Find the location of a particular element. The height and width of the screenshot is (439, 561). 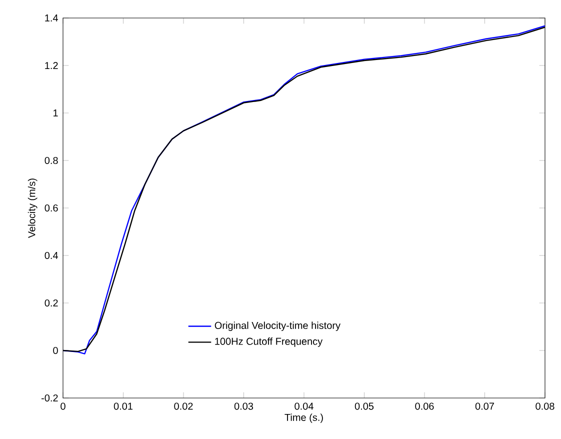

legend-label: Original Velocity-time history is located at coordinates (277, 326).